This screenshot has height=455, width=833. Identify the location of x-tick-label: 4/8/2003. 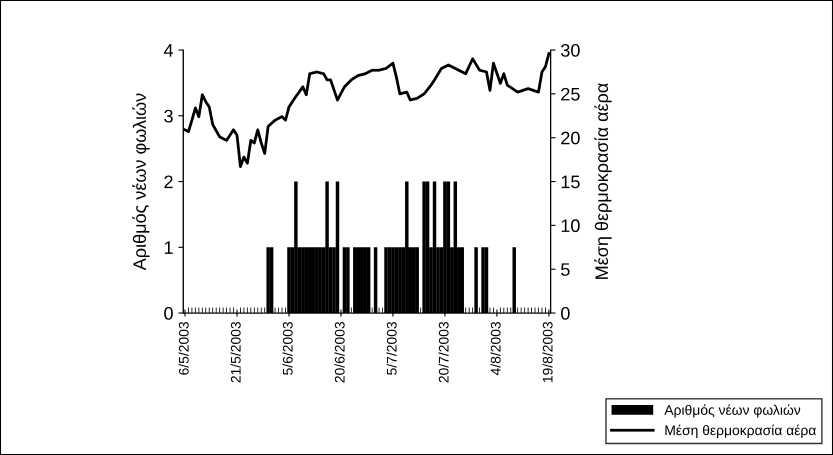
(495, 349).